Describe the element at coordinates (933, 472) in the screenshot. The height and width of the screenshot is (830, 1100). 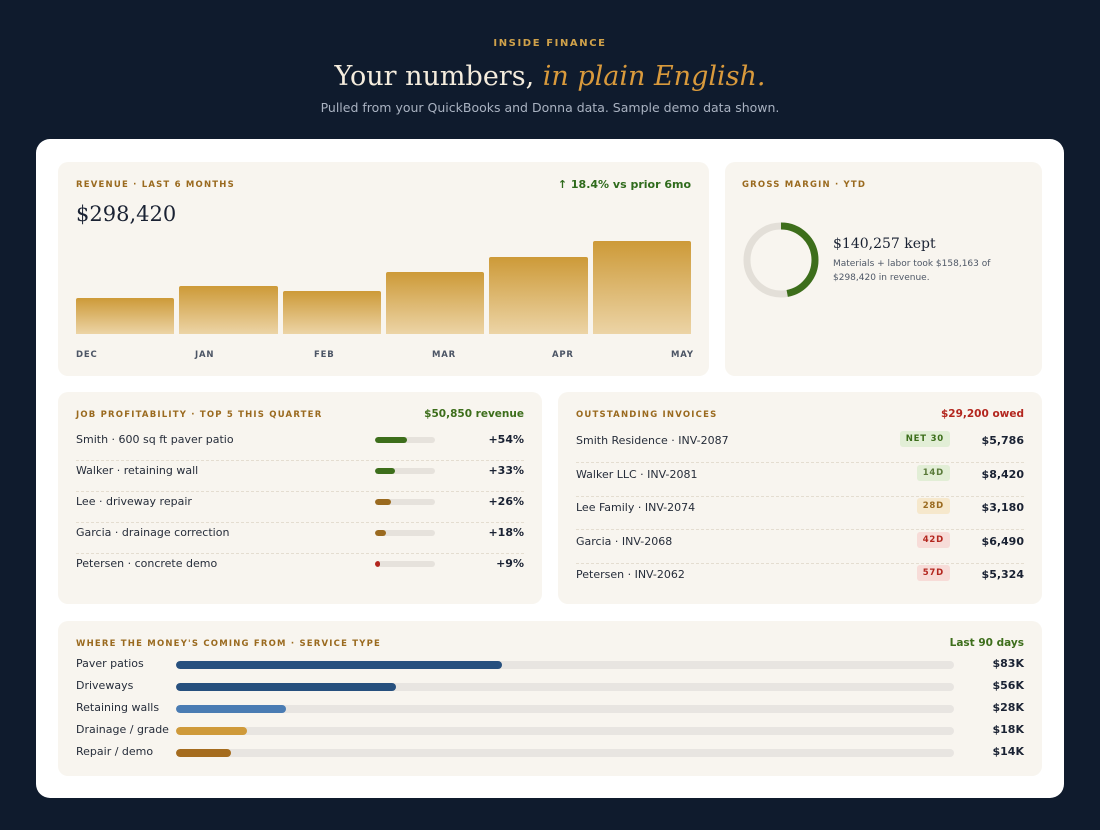
I see `invoice-age-badge: 14D` at that location.